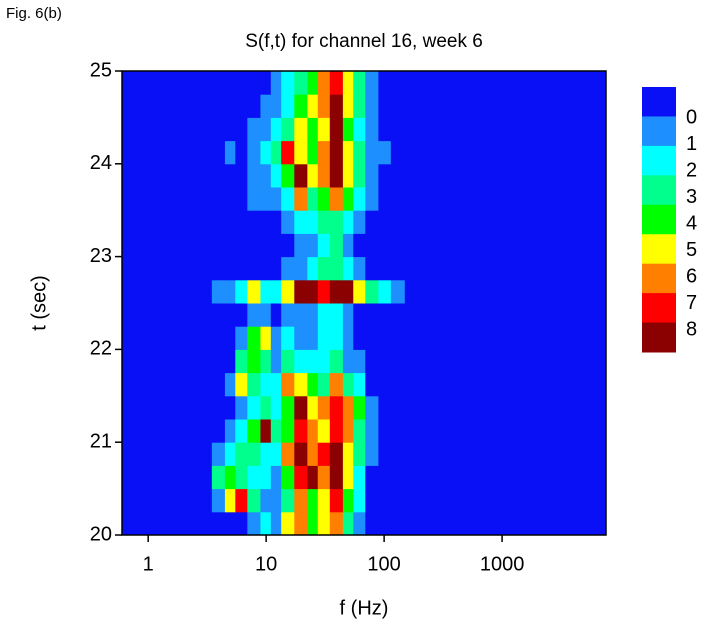  Describe the element at coordinates (383, 564) in the screenshot. I see `x-tick-label: 100` at that location.